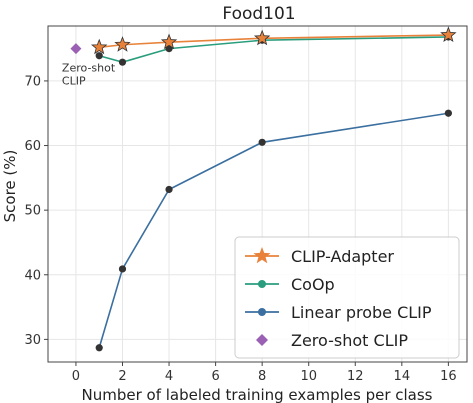 This screenshot has height=403, width=473. What do you see at coordinates (262, 376) in the screenshot?
I see `x-tick-label: 8` at bounding box center [262, 376].